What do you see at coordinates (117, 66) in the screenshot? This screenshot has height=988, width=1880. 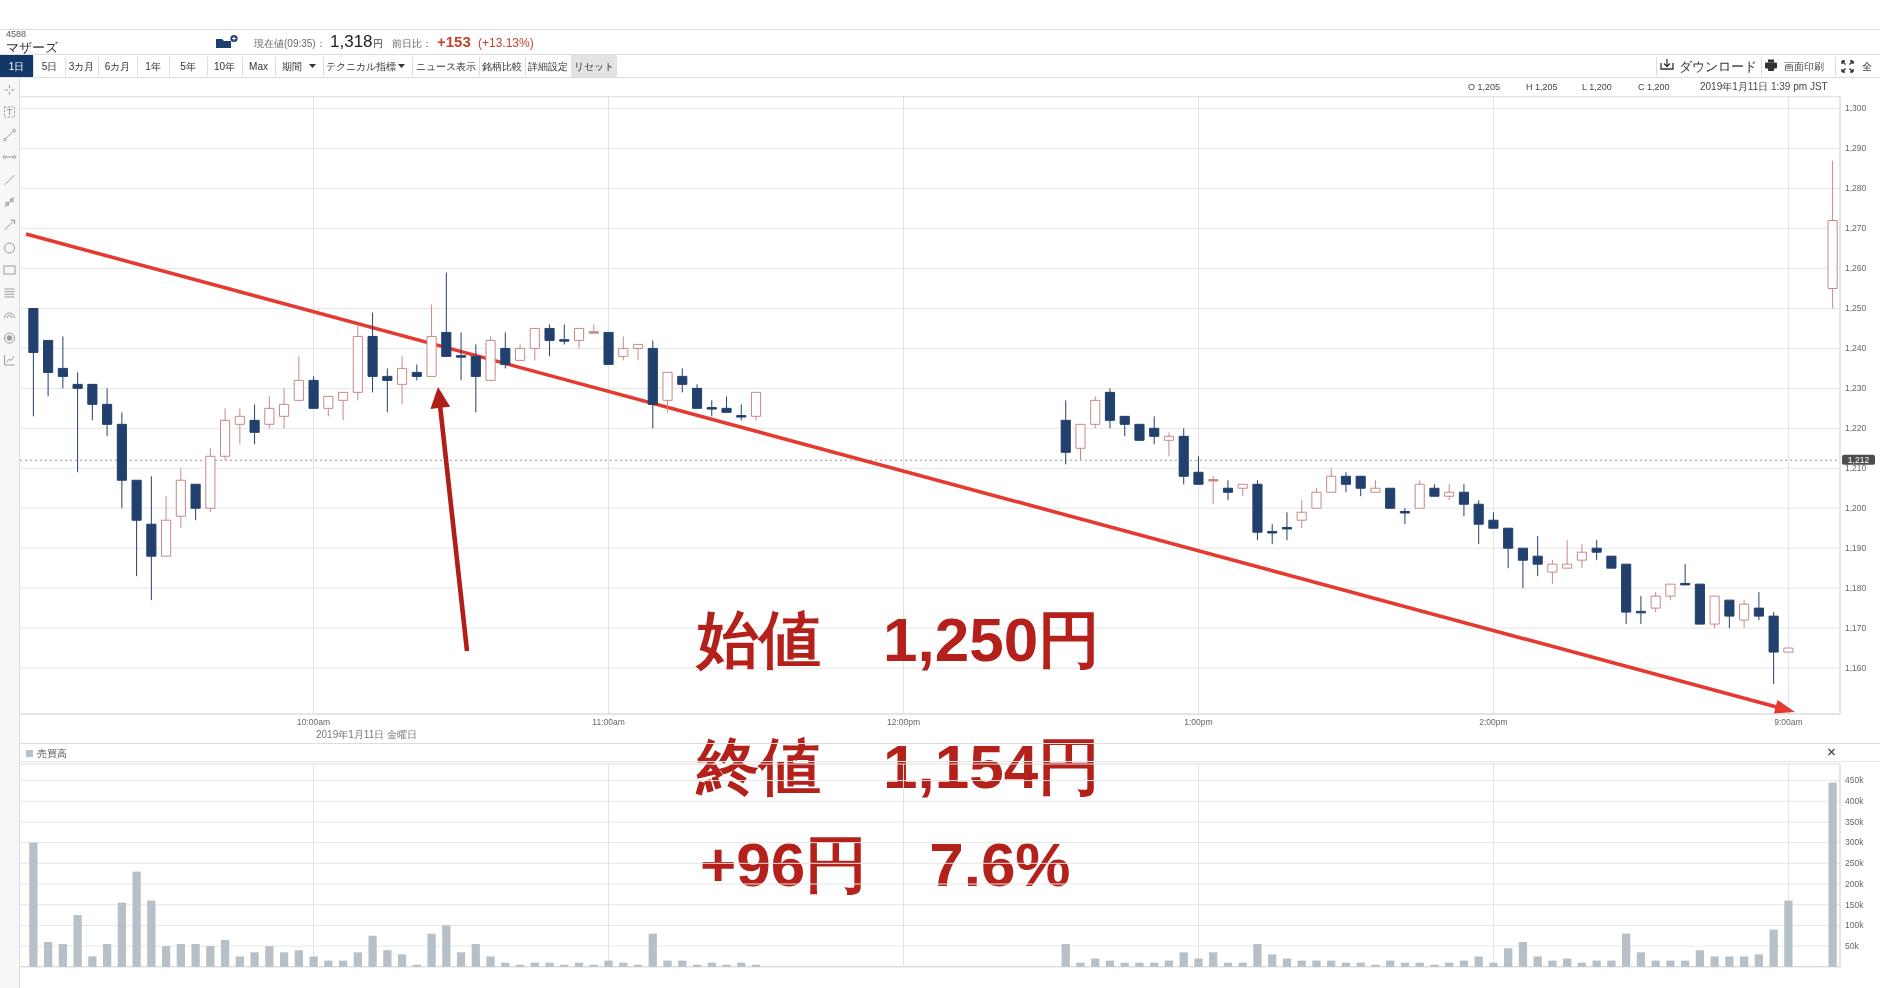 I see `text: 6カ月` at bounding box center [117, 66].